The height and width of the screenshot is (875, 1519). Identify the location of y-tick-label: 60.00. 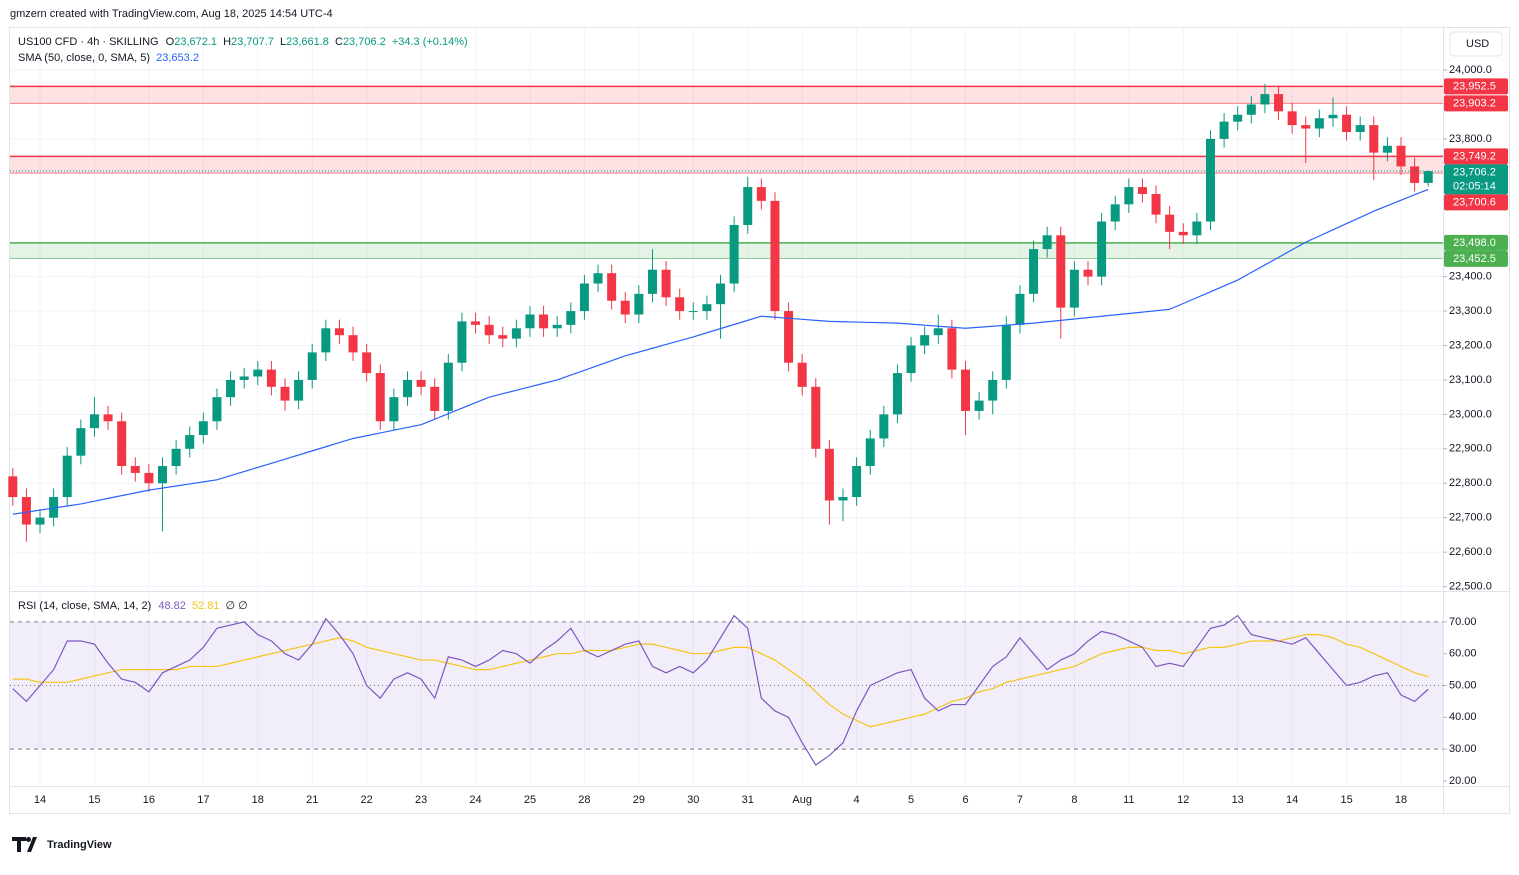
(1463, 654).